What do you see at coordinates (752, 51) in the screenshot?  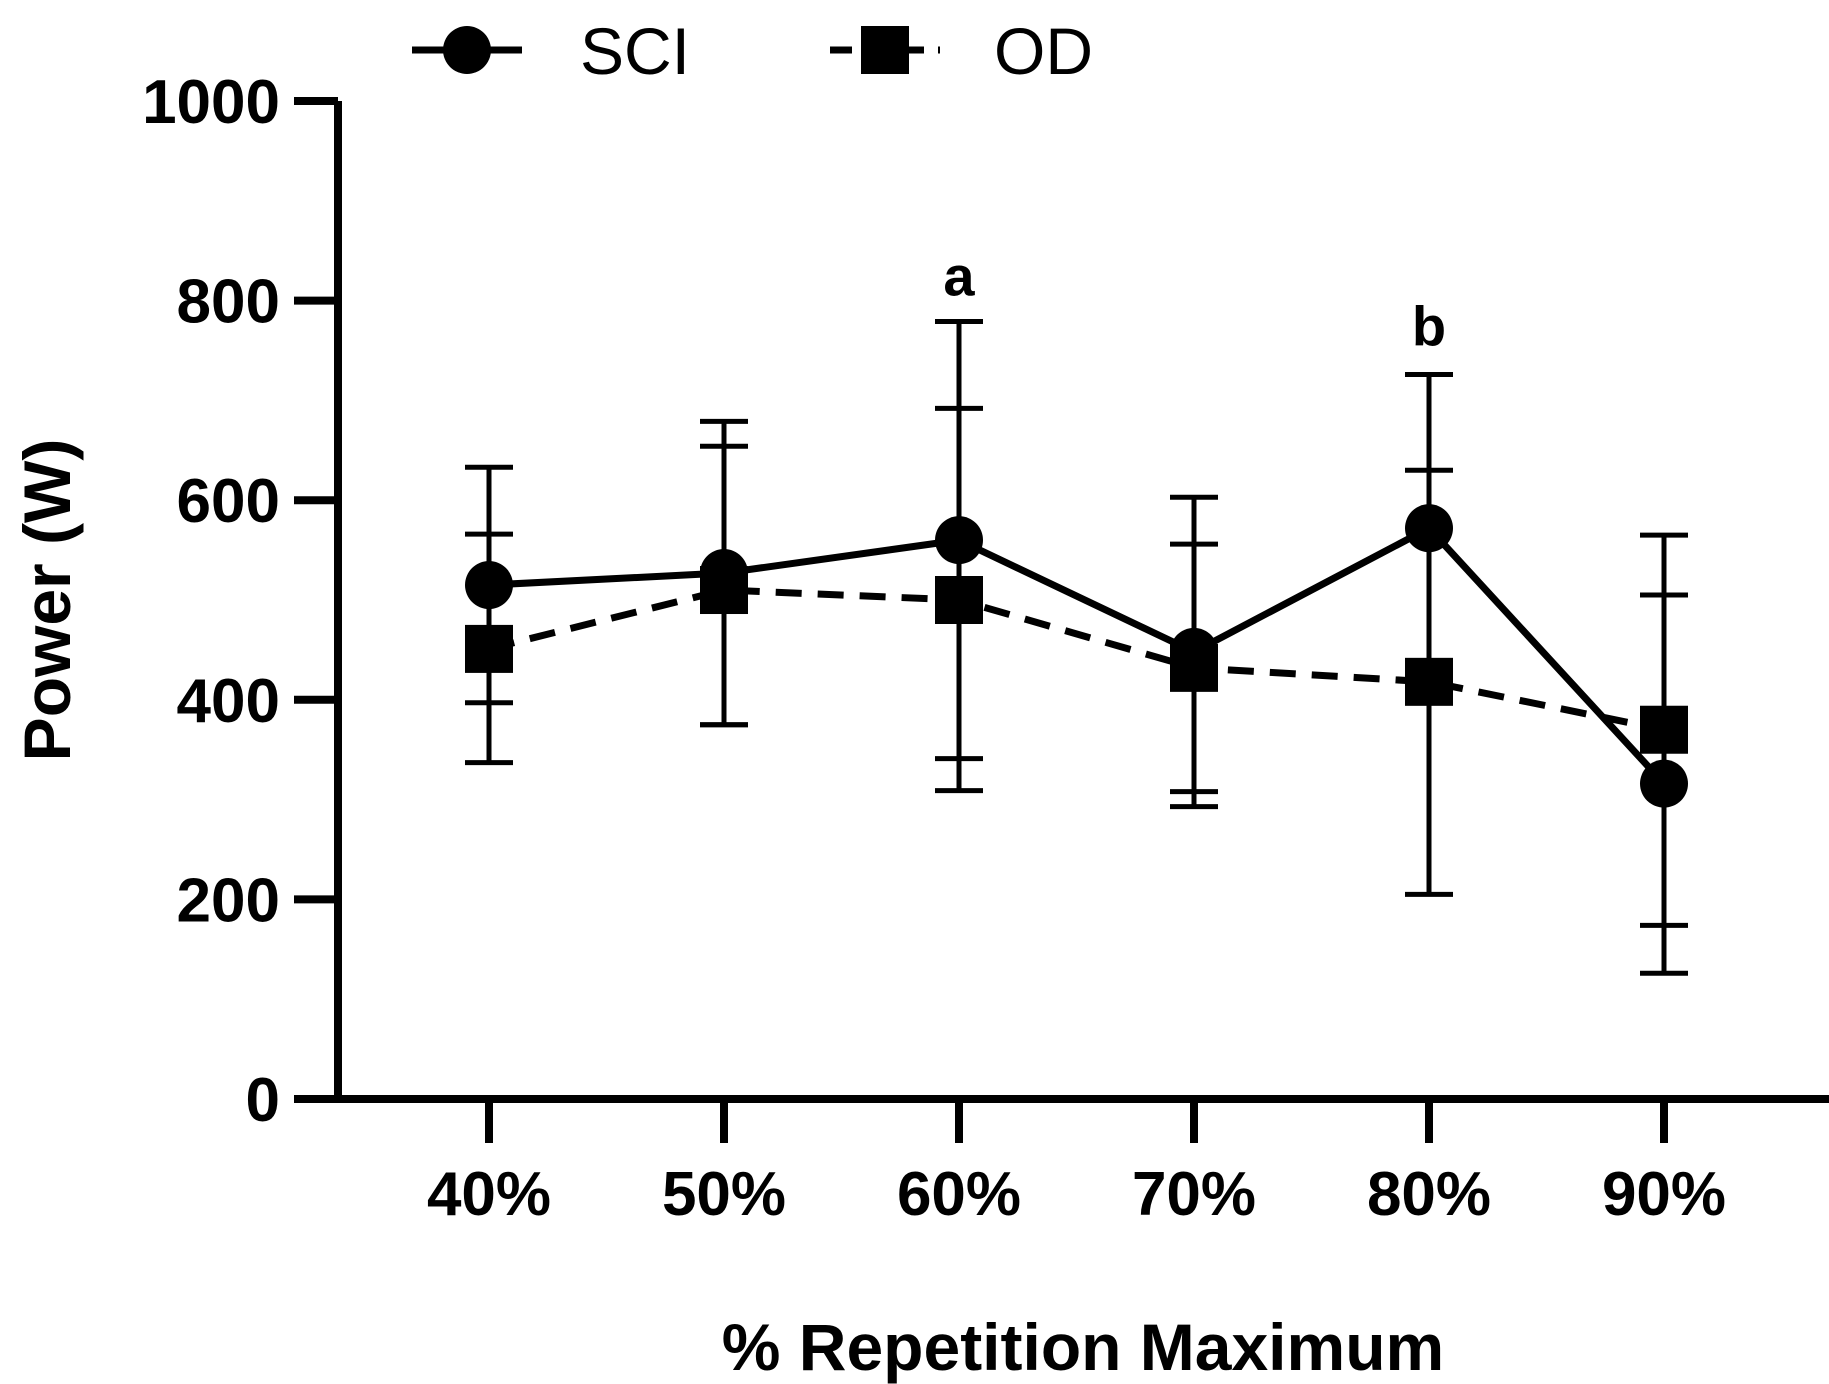 I see `legend: SCI OD` at bounding box center [752, 51].